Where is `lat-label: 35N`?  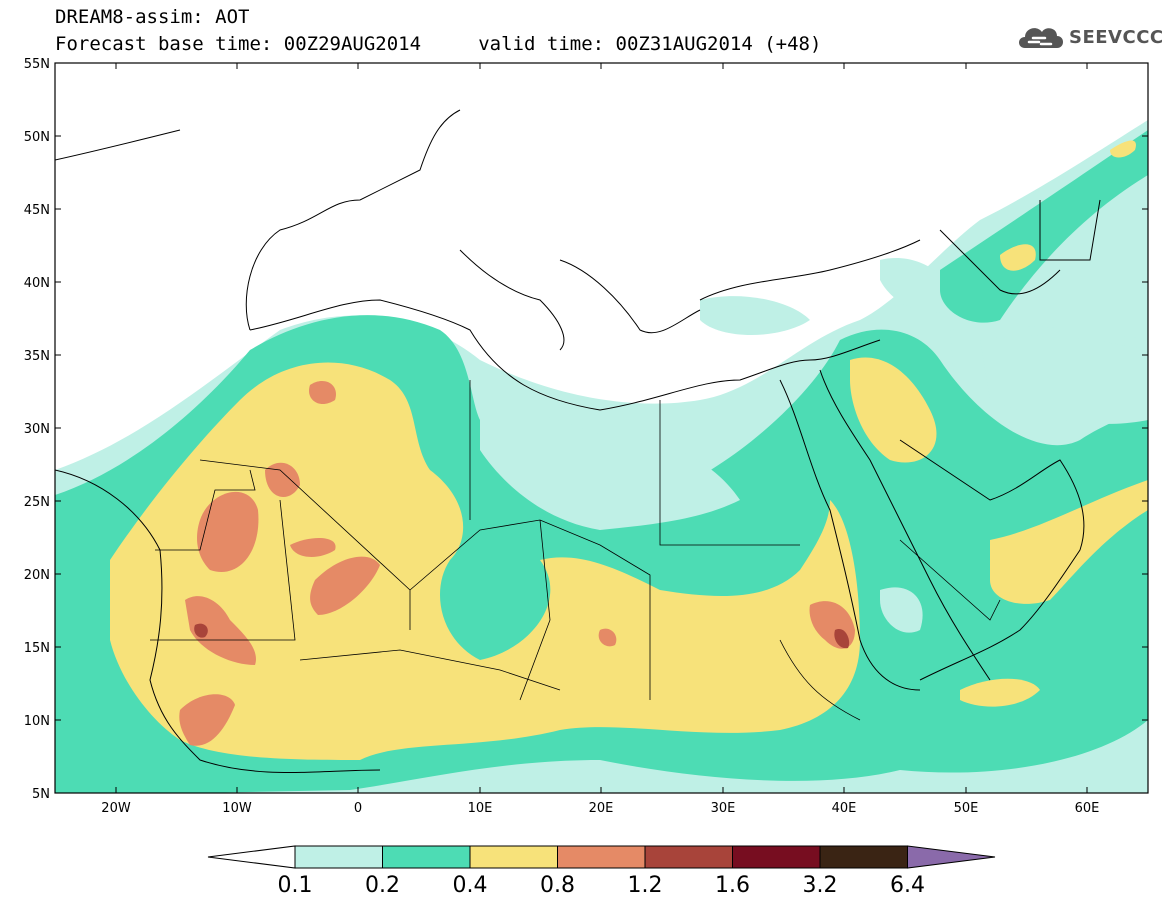 lat-label: 35N is located at coordinates (37, 356).